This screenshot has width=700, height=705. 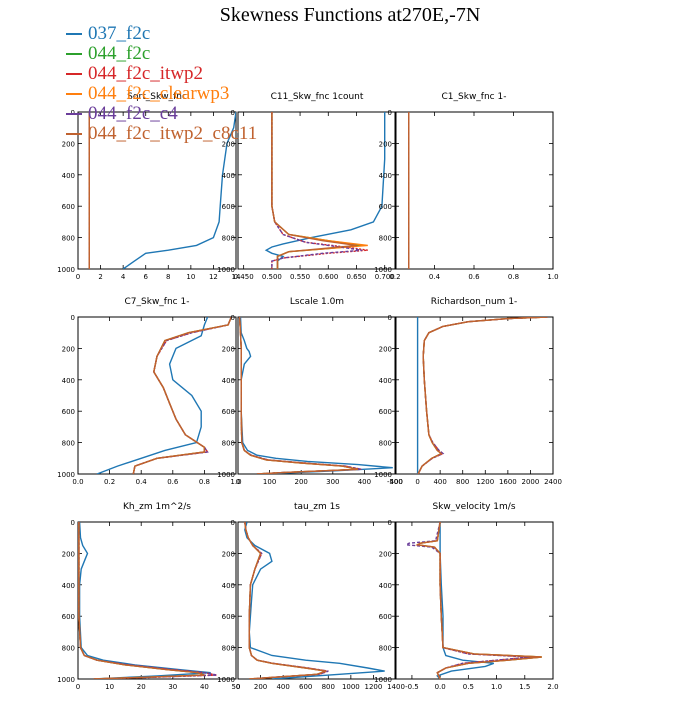 What do you see at coordinates (161, 114) in the screenshot?
I see `legend-item: 044_f2c_c4` at bounding box center [161, 114].